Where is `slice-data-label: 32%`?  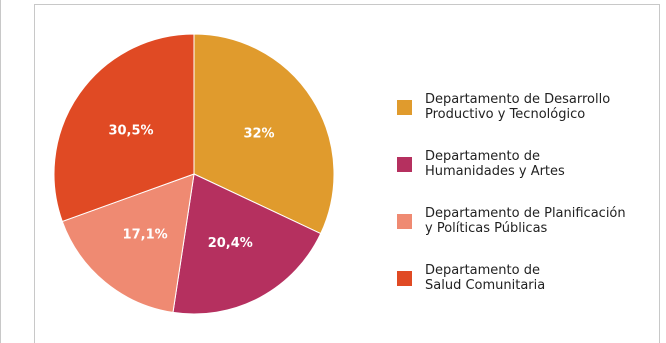
slice-data-label: 32% is located at coordinates (258, 134).